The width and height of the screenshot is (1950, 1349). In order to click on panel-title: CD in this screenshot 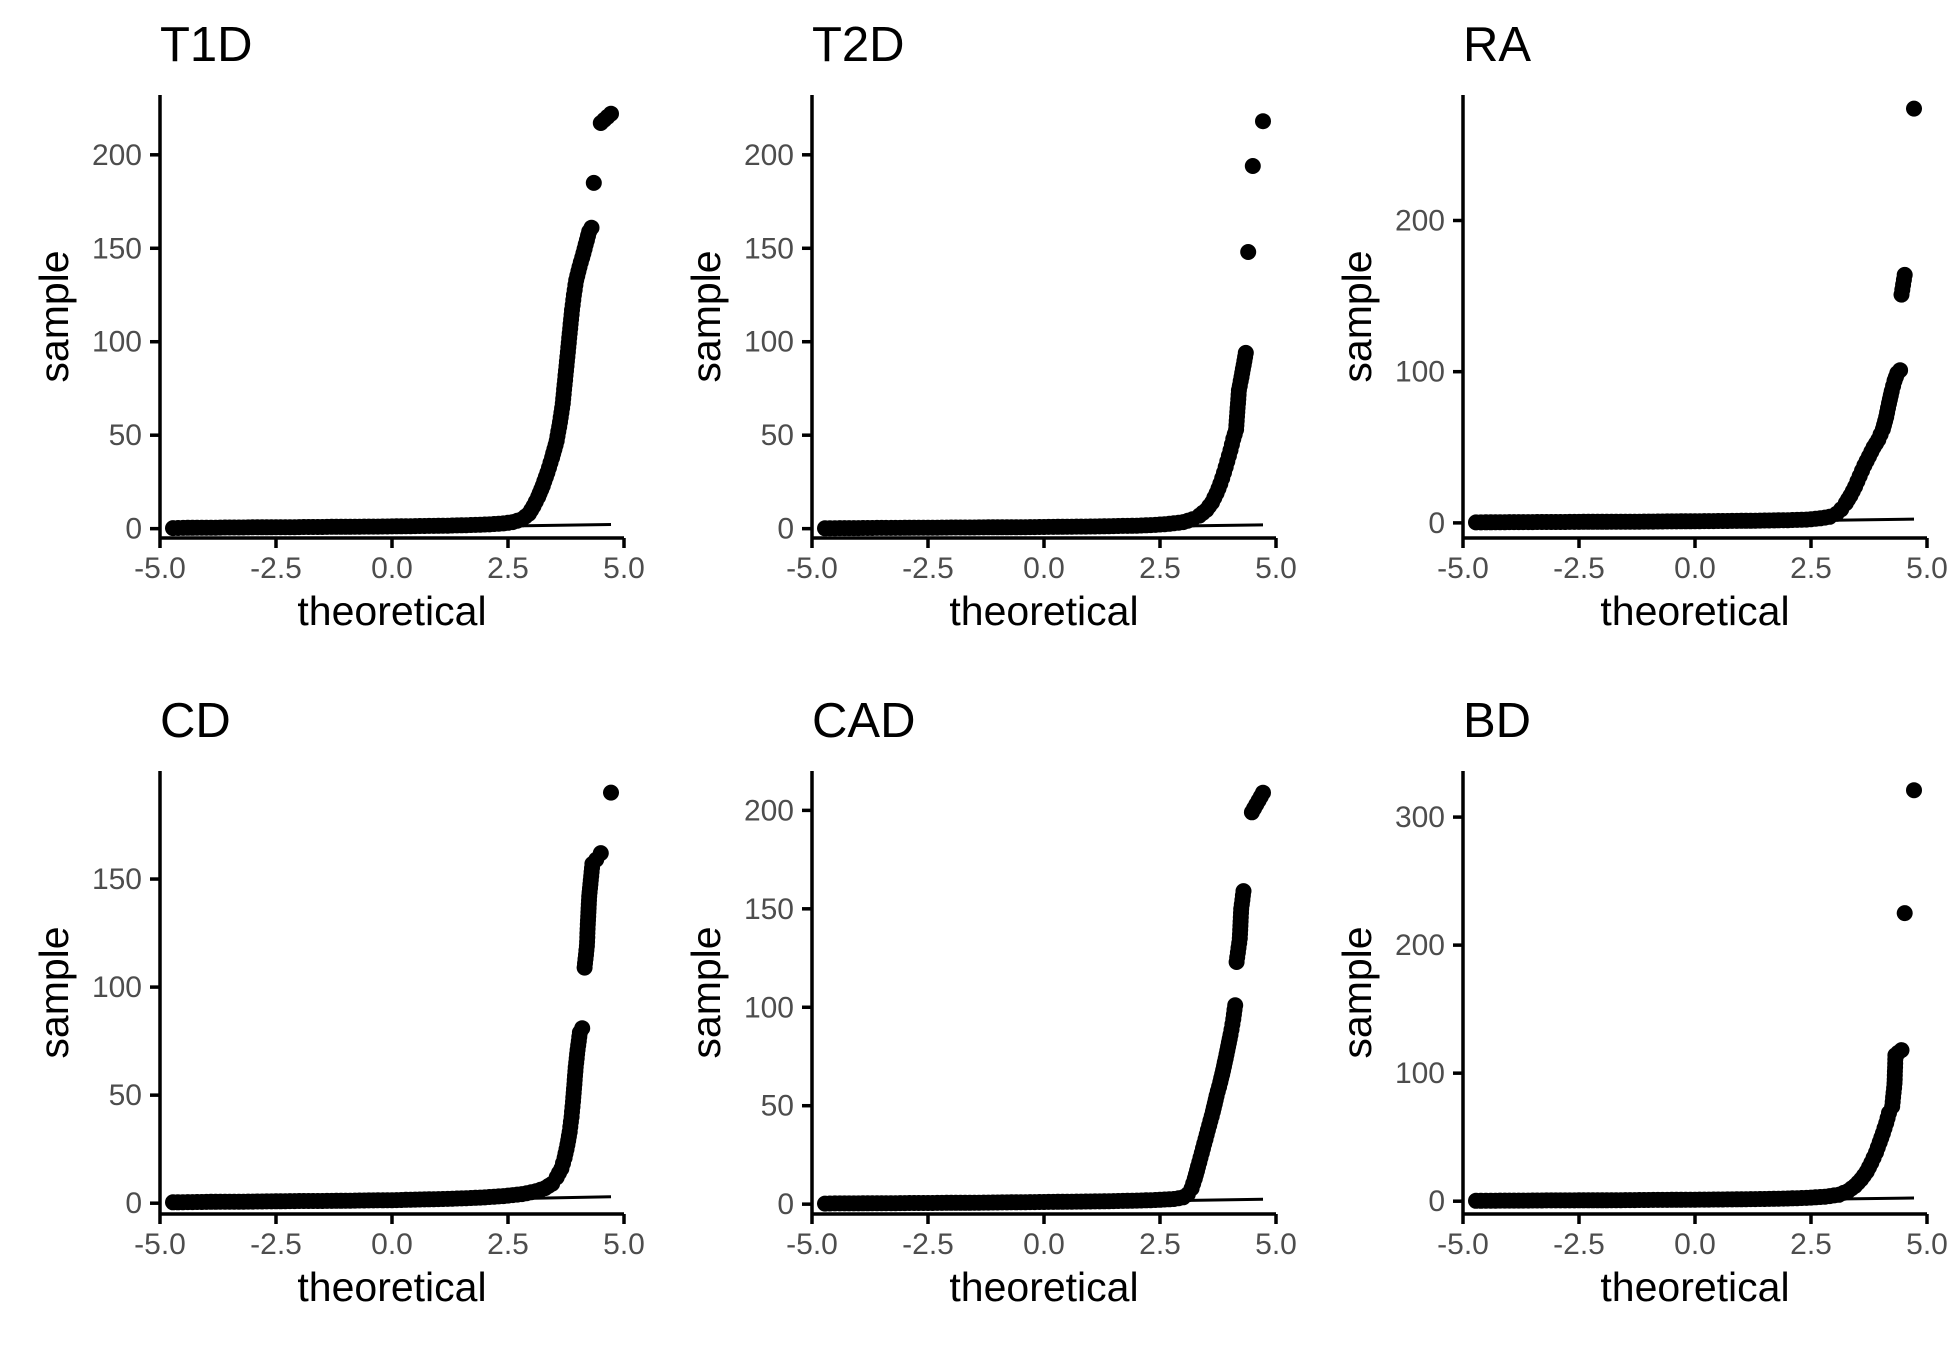, I will do `click(195, 721)`.